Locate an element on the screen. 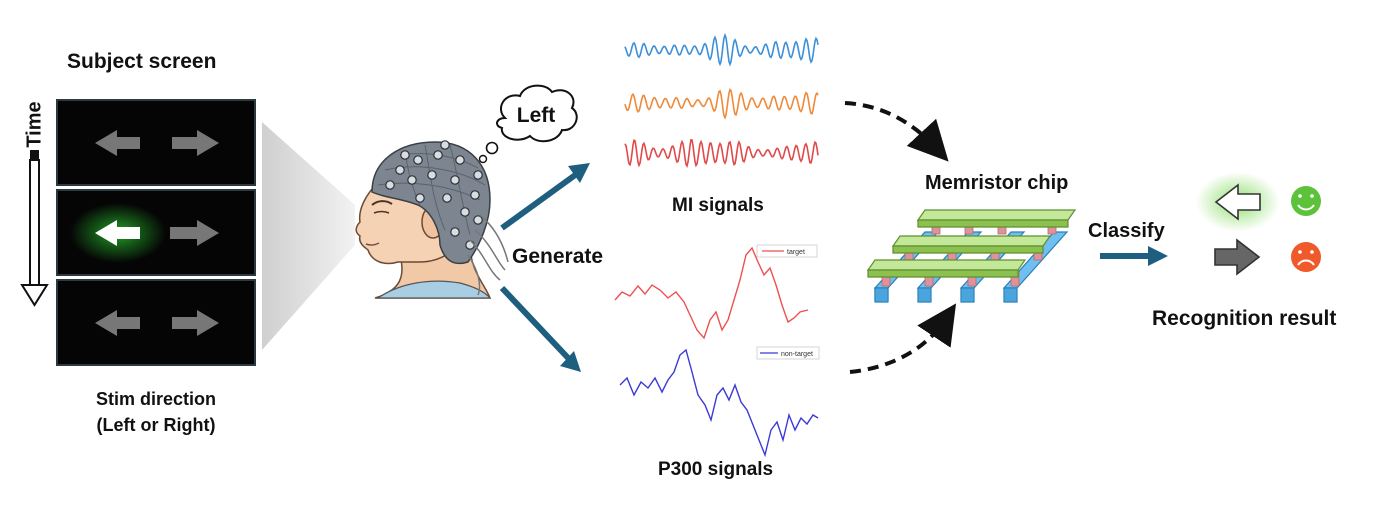  result-left-arrow-icon is located at coordinates (1237, 202).